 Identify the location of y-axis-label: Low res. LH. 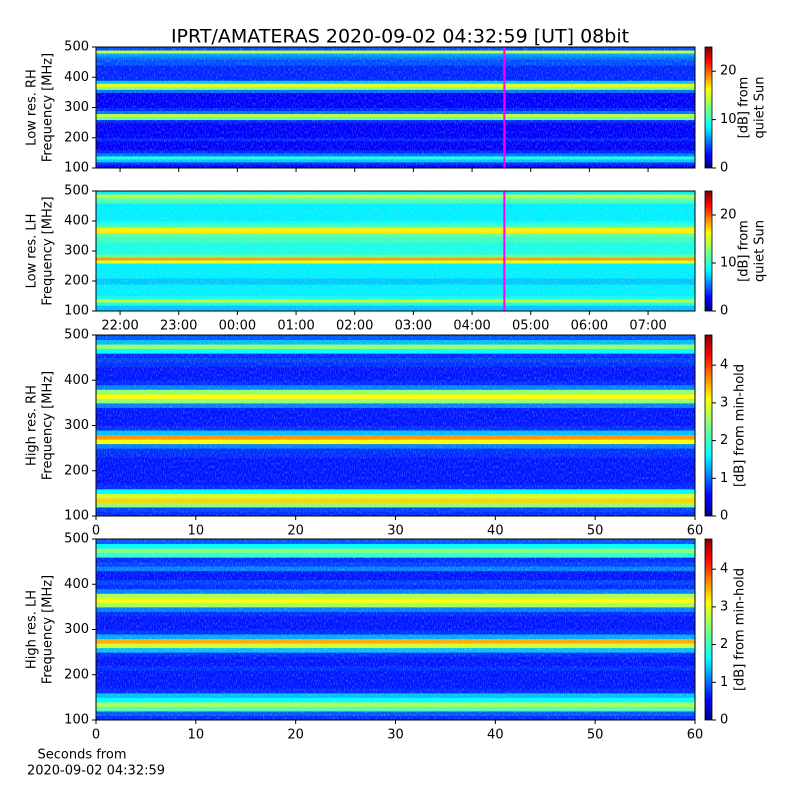
(32, 251).